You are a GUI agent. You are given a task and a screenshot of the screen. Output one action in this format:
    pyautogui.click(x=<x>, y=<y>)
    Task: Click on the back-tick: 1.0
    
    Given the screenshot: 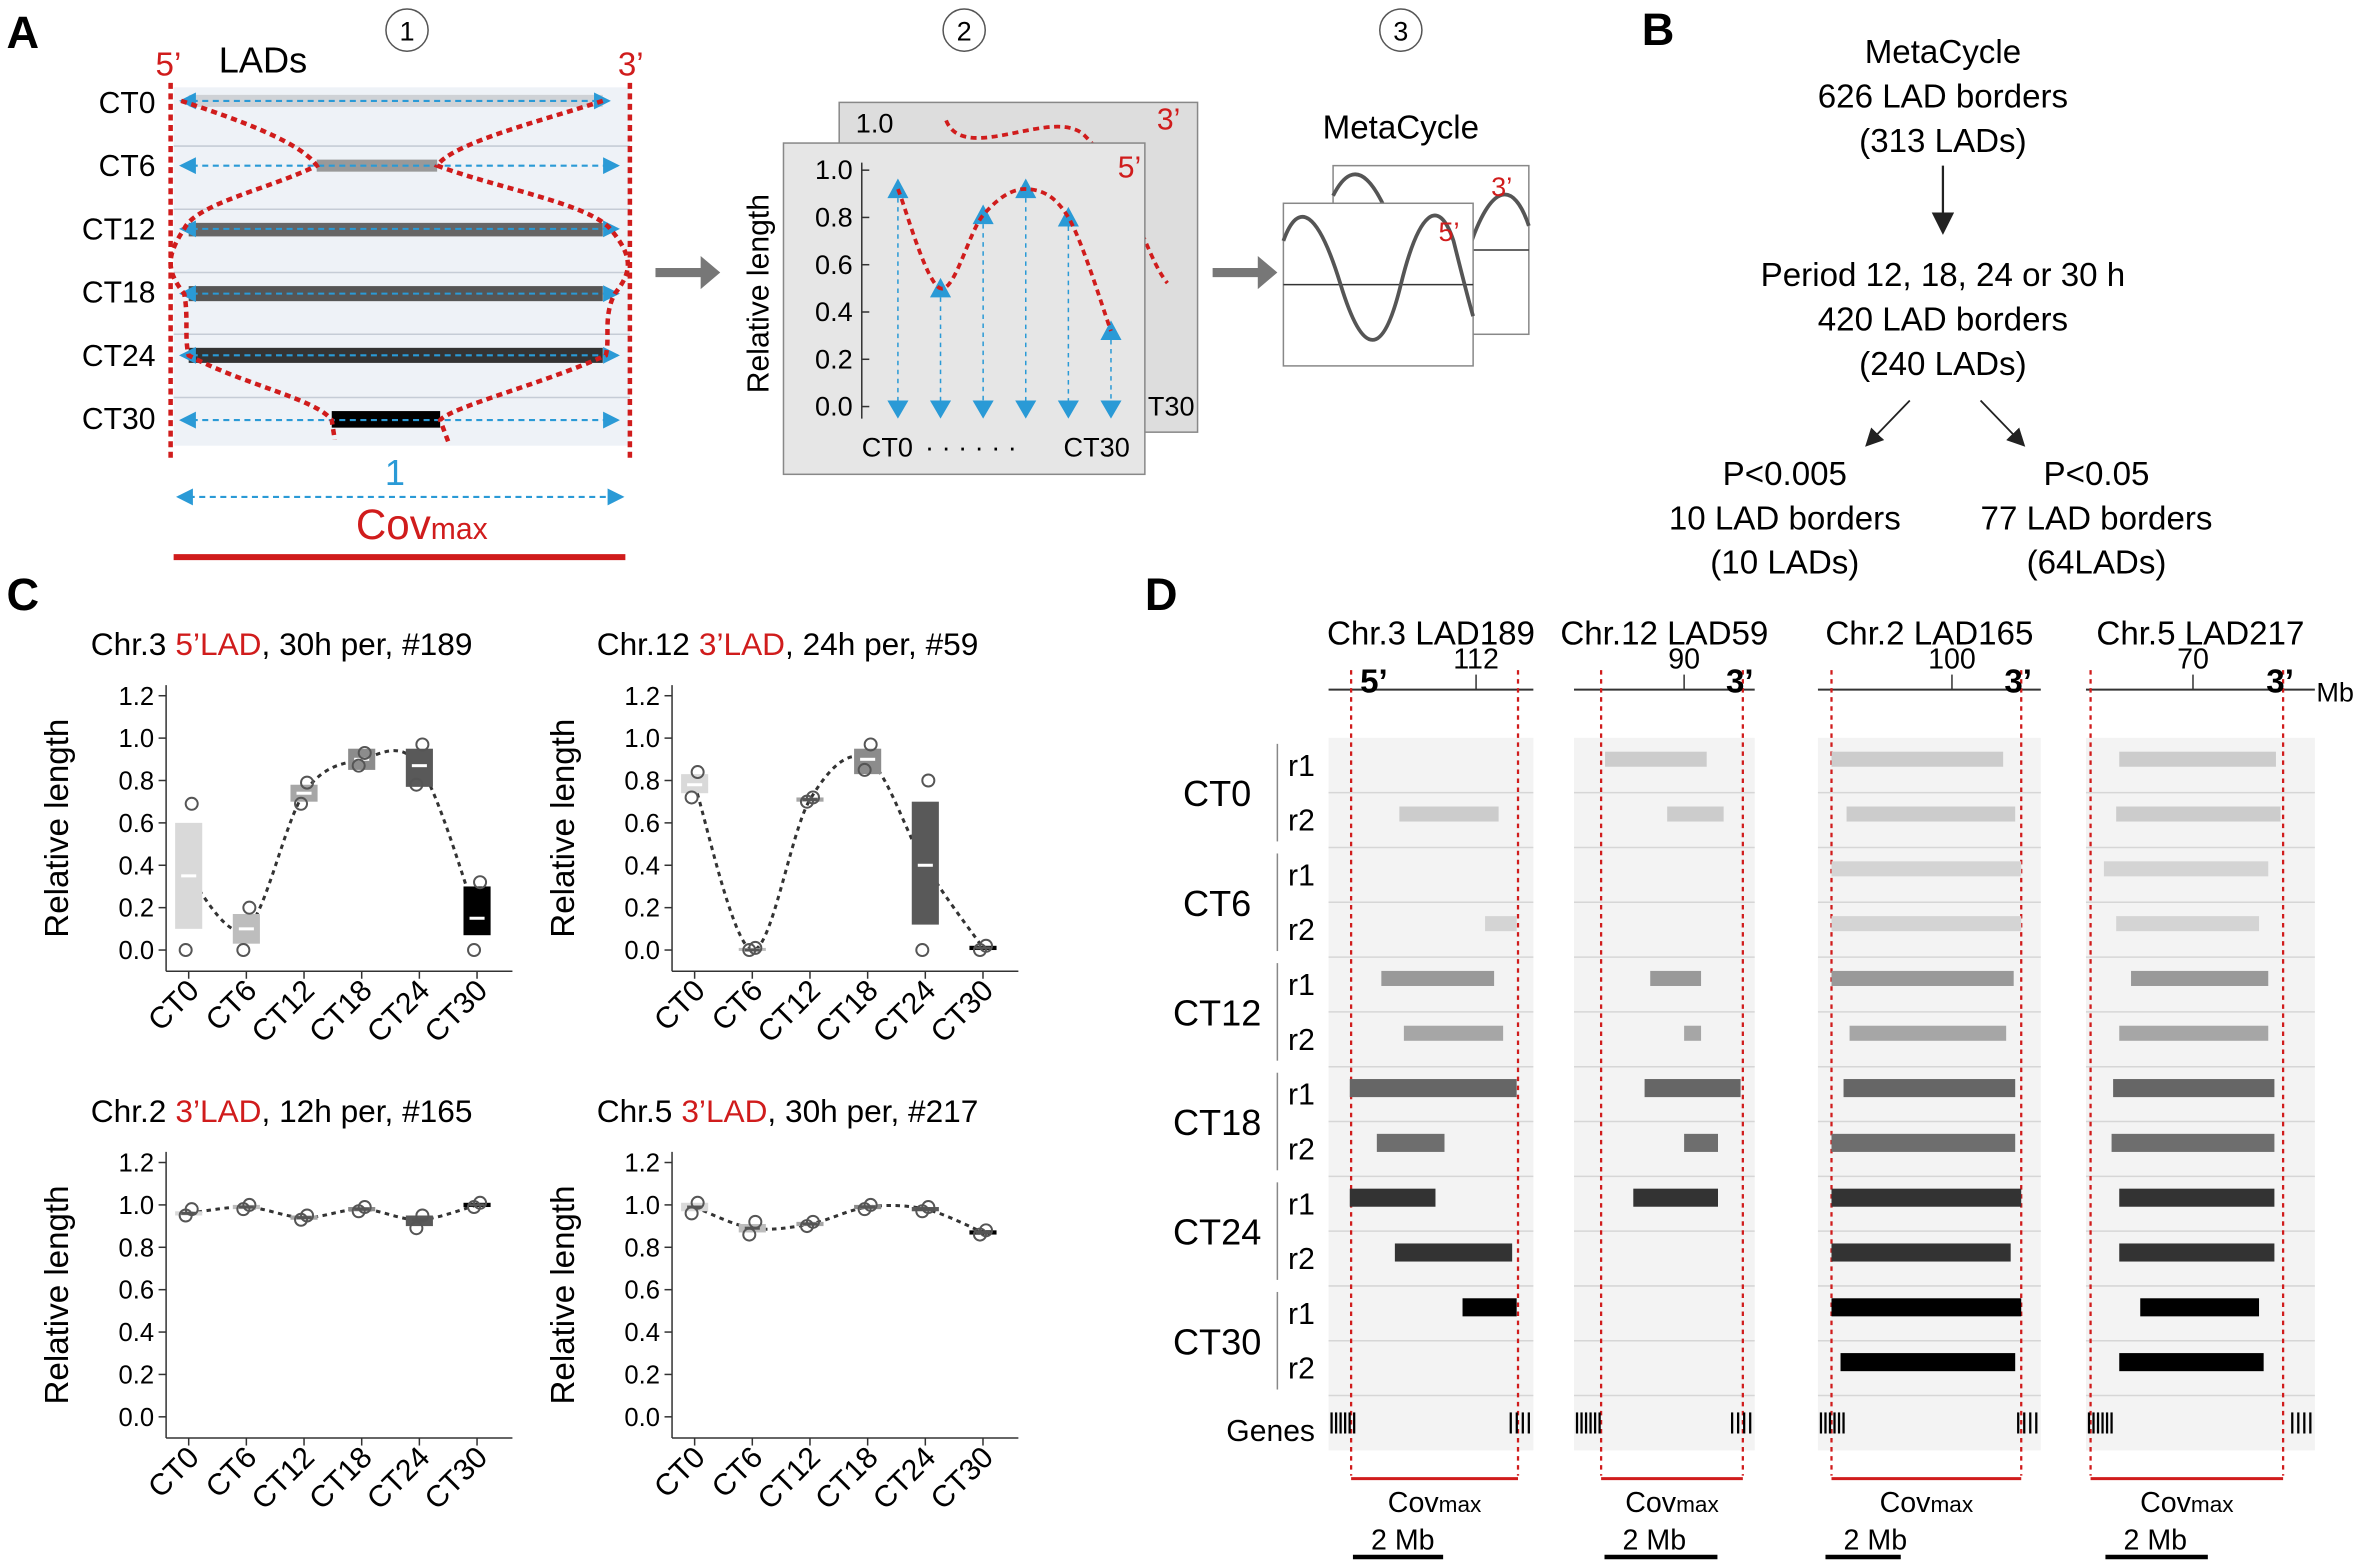 What is the action you would take?
    pyautogui.click(x=875, y=123)
    